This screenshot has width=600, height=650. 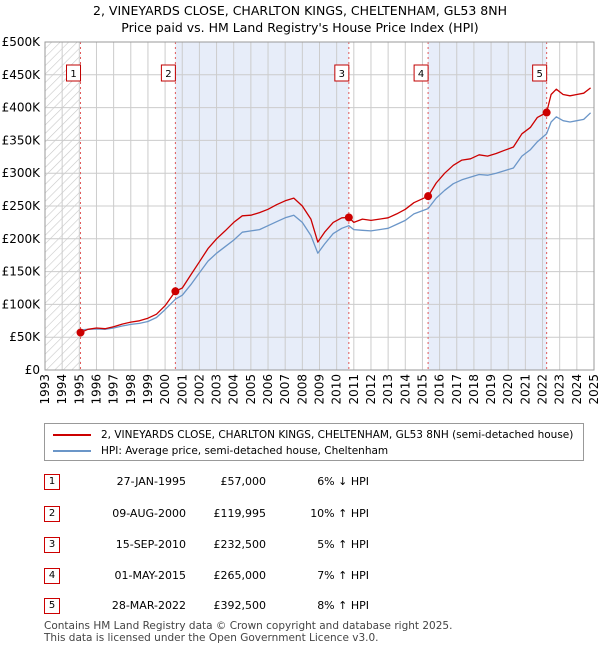 I want to click on y-tick-label: £150K, so click(x=22, y=272).